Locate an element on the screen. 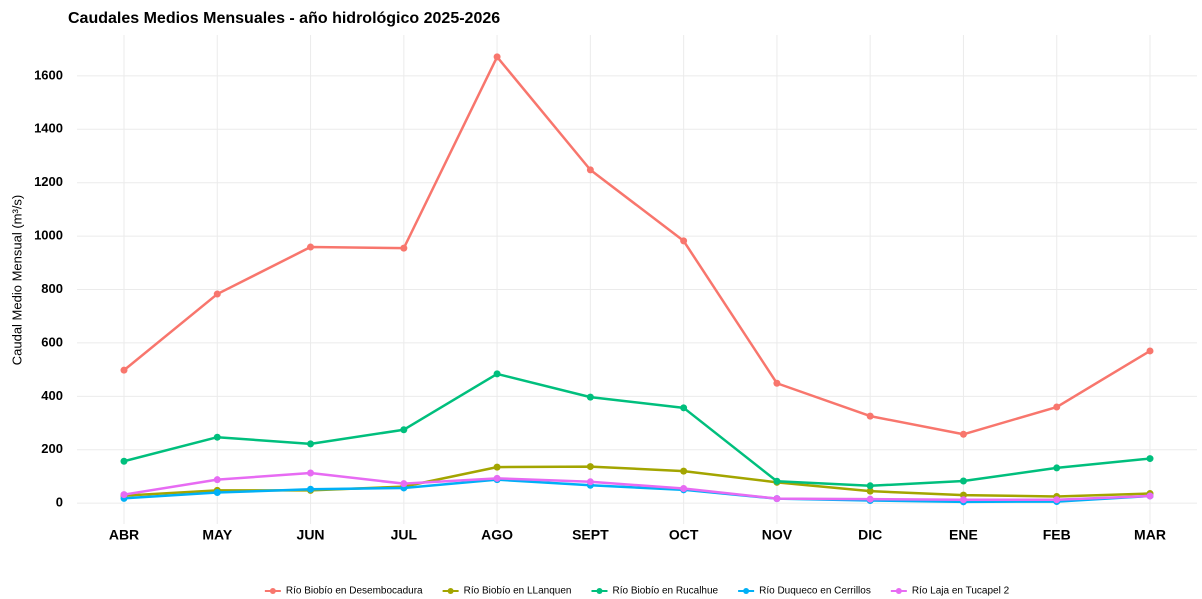  x-tick-label: MAR is located at coordinates (1150, 535).